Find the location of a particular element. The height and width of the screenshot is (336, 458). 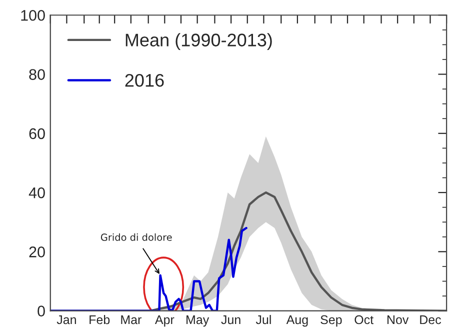

x-tick-label: Dec is located at coordinates (431, 319).